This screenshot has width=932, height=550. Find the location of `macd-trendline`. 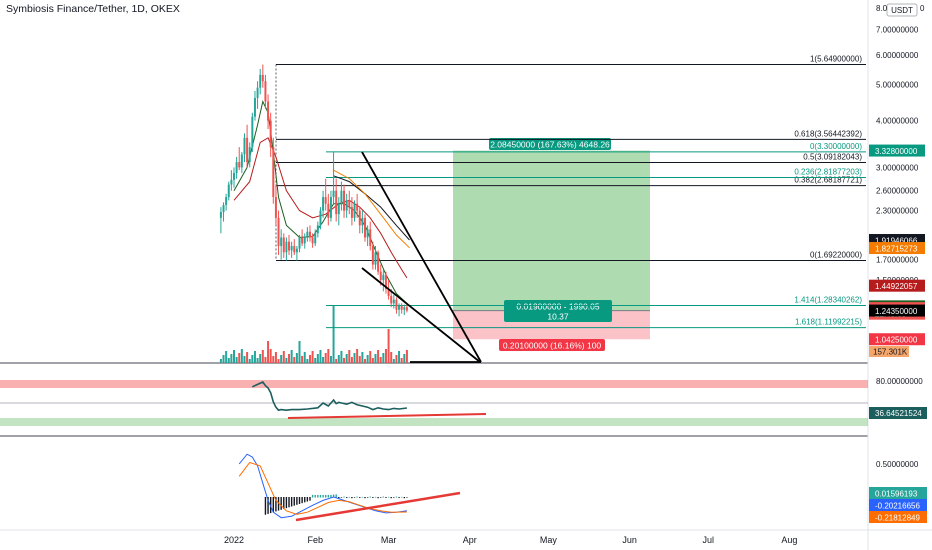

macd-trendline is located at coordinates (378, 506).